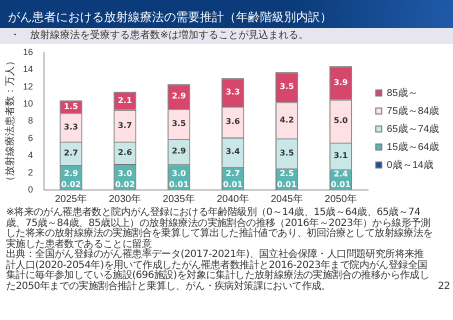 This screenshot has width=453, height=320. I want to click on legend-label: 85歳～, so click(402, 92).